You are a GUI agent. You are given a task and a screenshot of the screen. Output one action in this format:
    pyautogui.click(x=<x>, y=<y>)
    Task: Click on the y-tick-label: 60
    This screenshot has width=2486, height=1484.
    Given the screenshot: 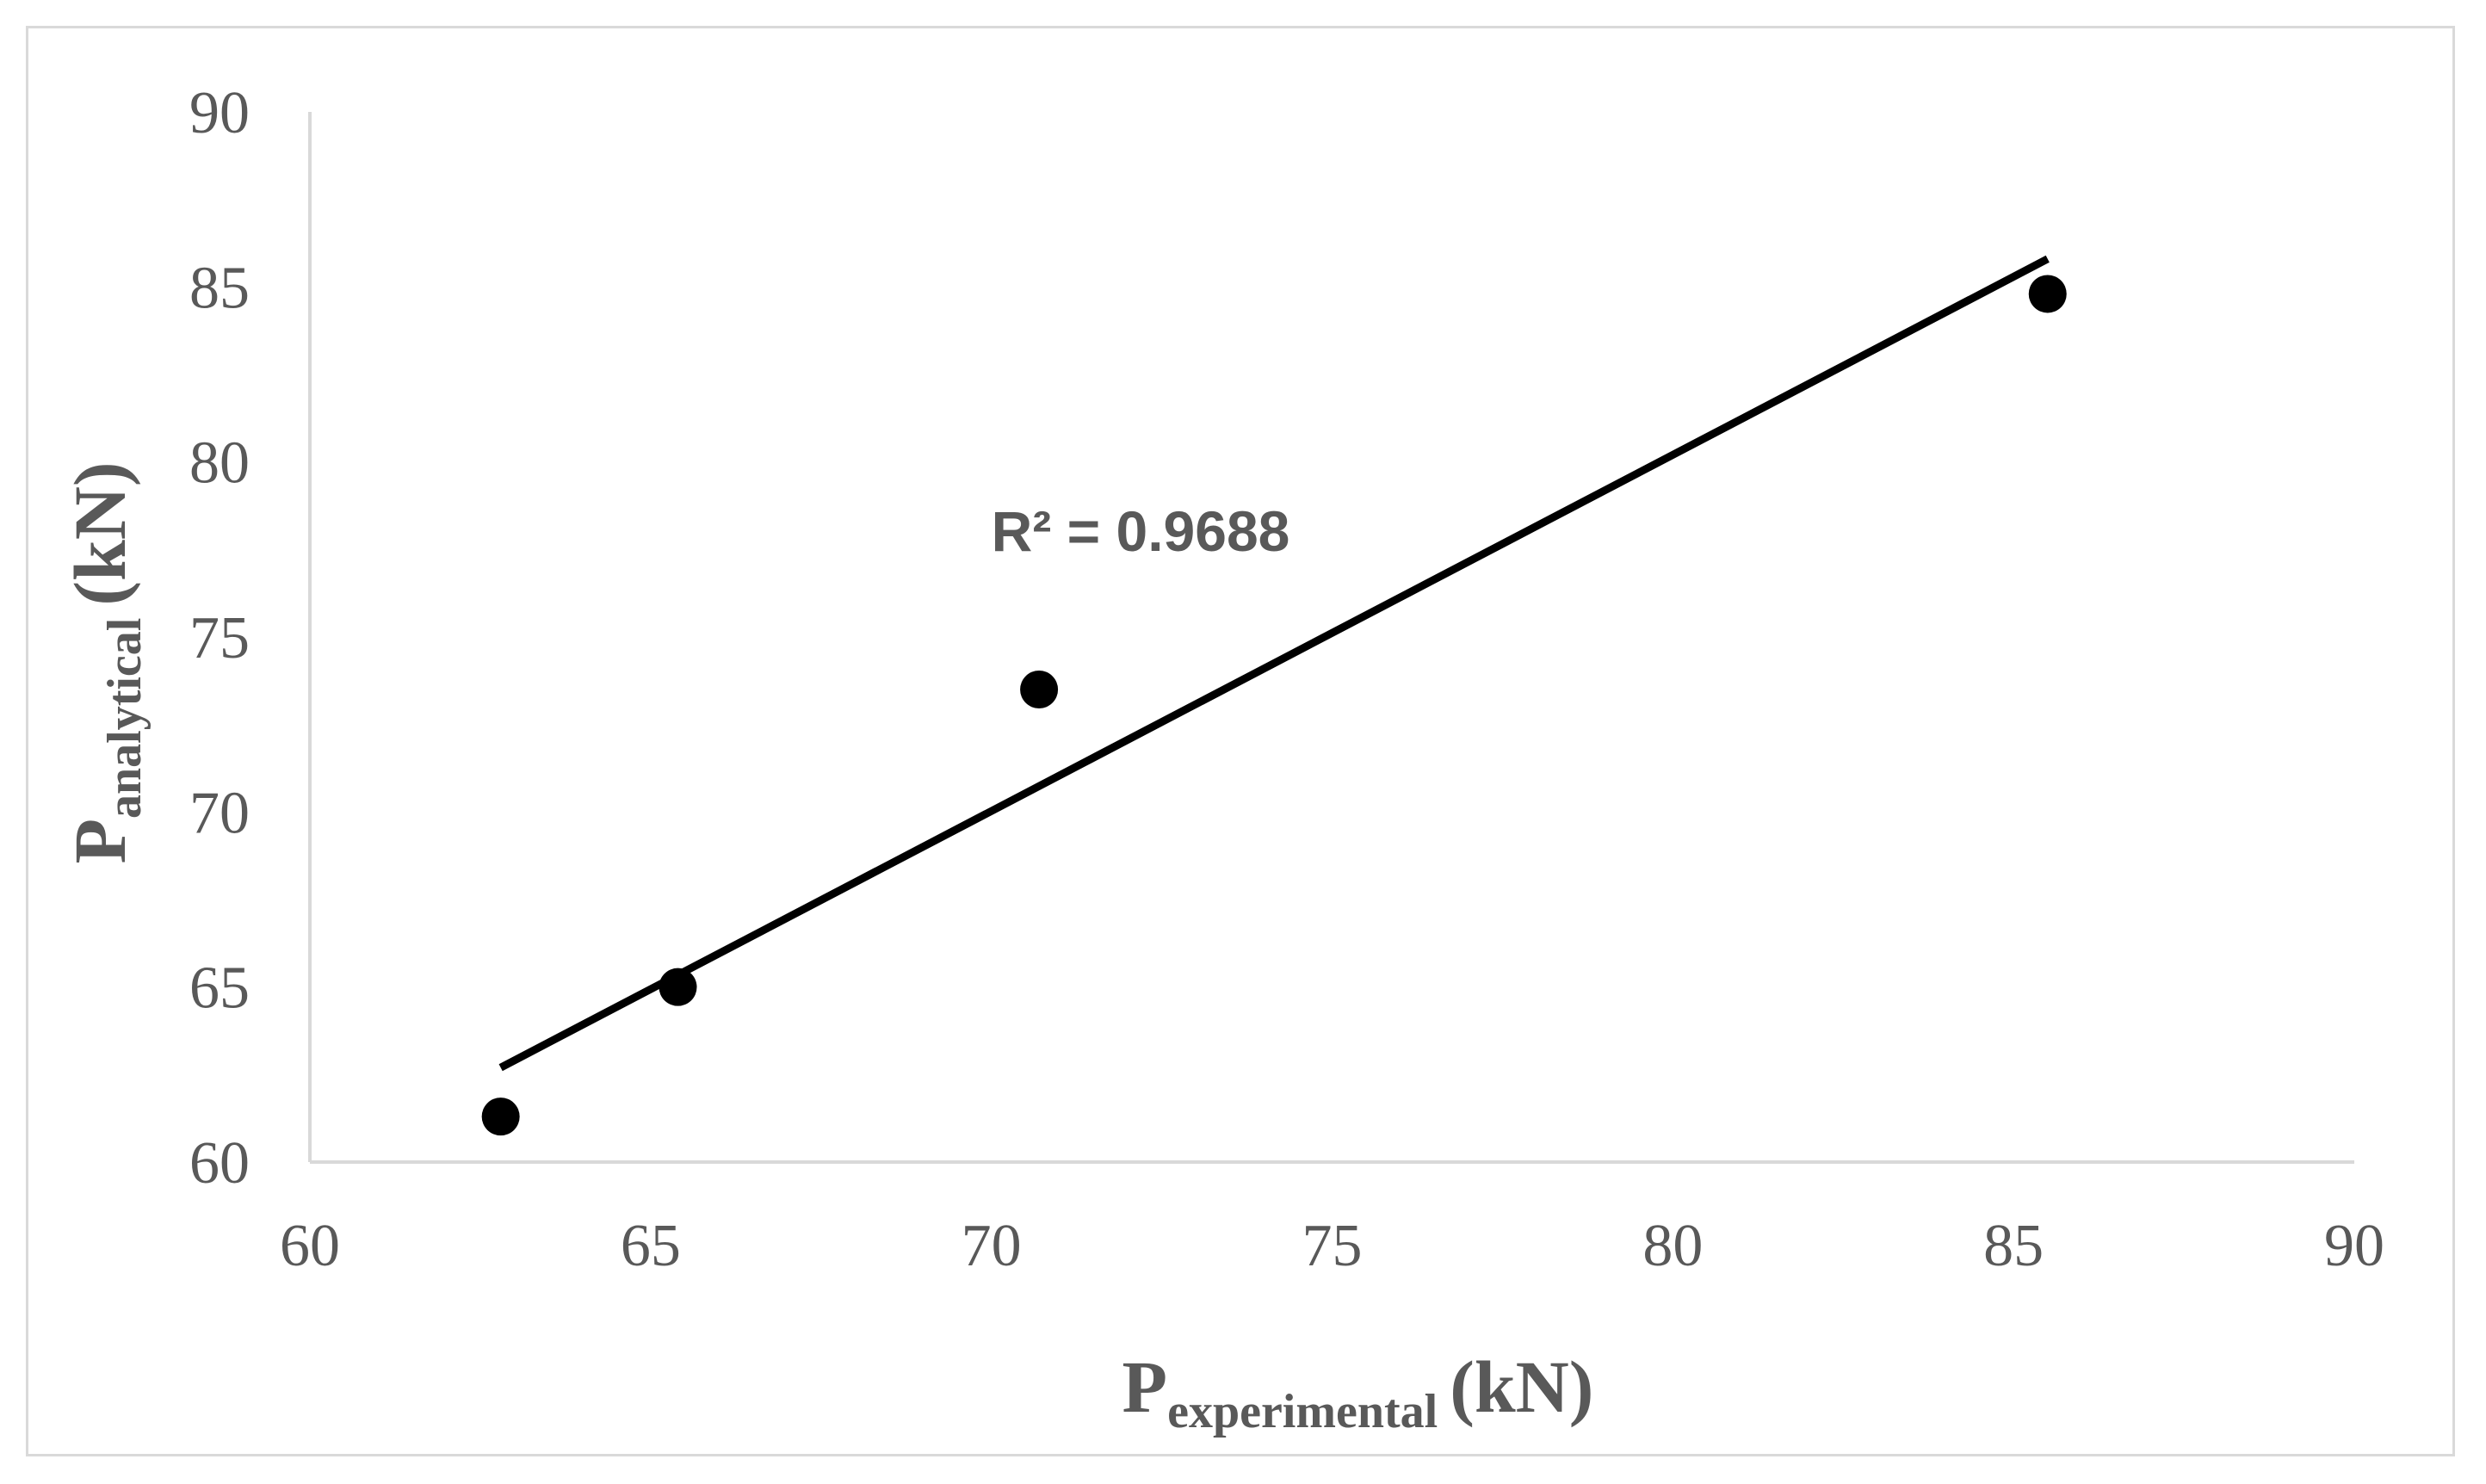 What is the action you would take?
    pyautogui.click(x=219, y=1163)
    